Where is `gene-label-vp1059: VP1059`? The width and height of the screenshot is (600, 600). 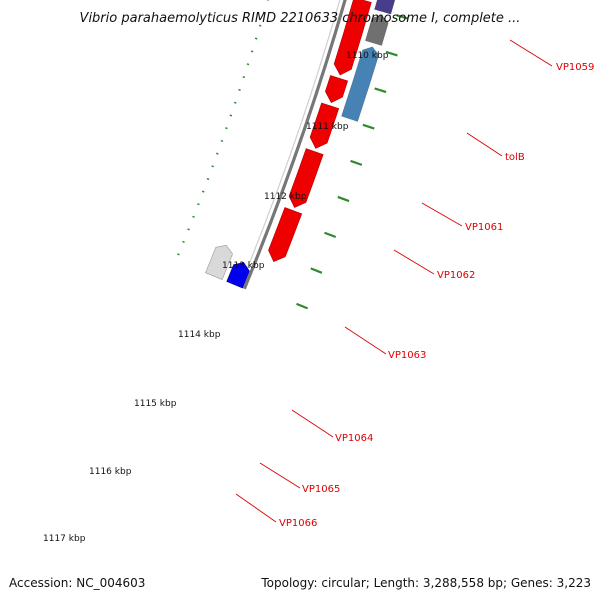
gene-label-vp1059: VP1059 is located at coordinates (575, 67).